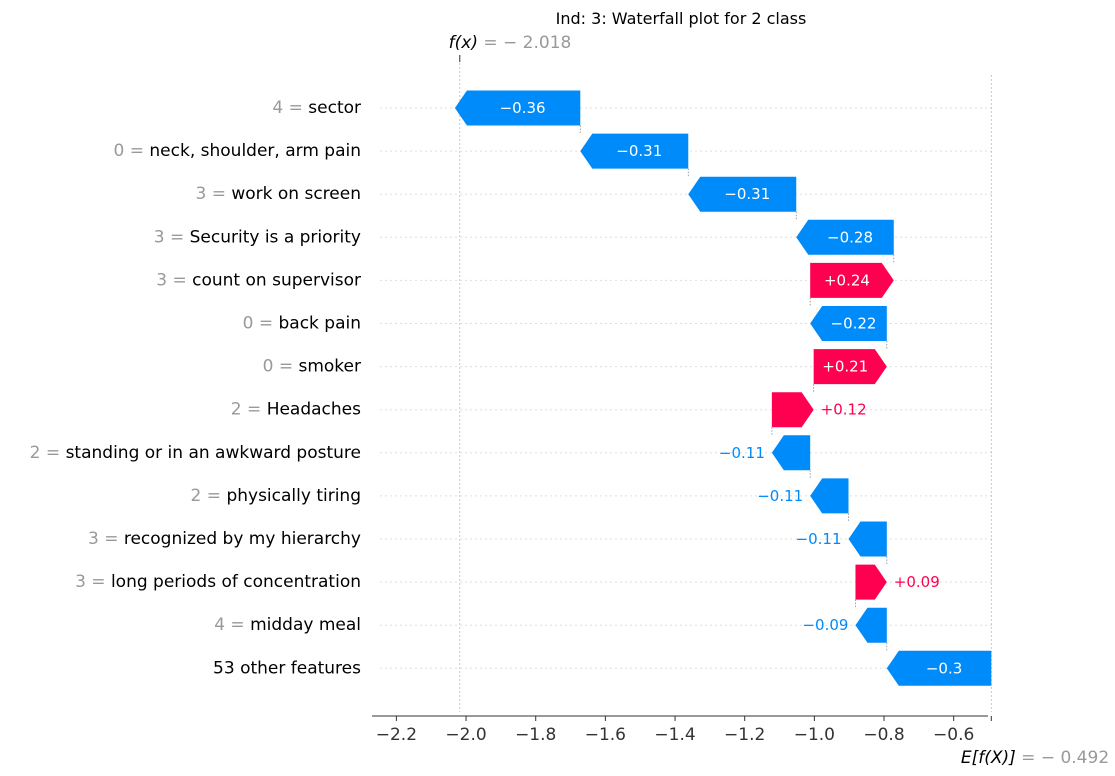  What do you see at coordinates (917, 582) in the screenshot?
I see `bar-value-label: +0.09` at bounding box center [917, 582].